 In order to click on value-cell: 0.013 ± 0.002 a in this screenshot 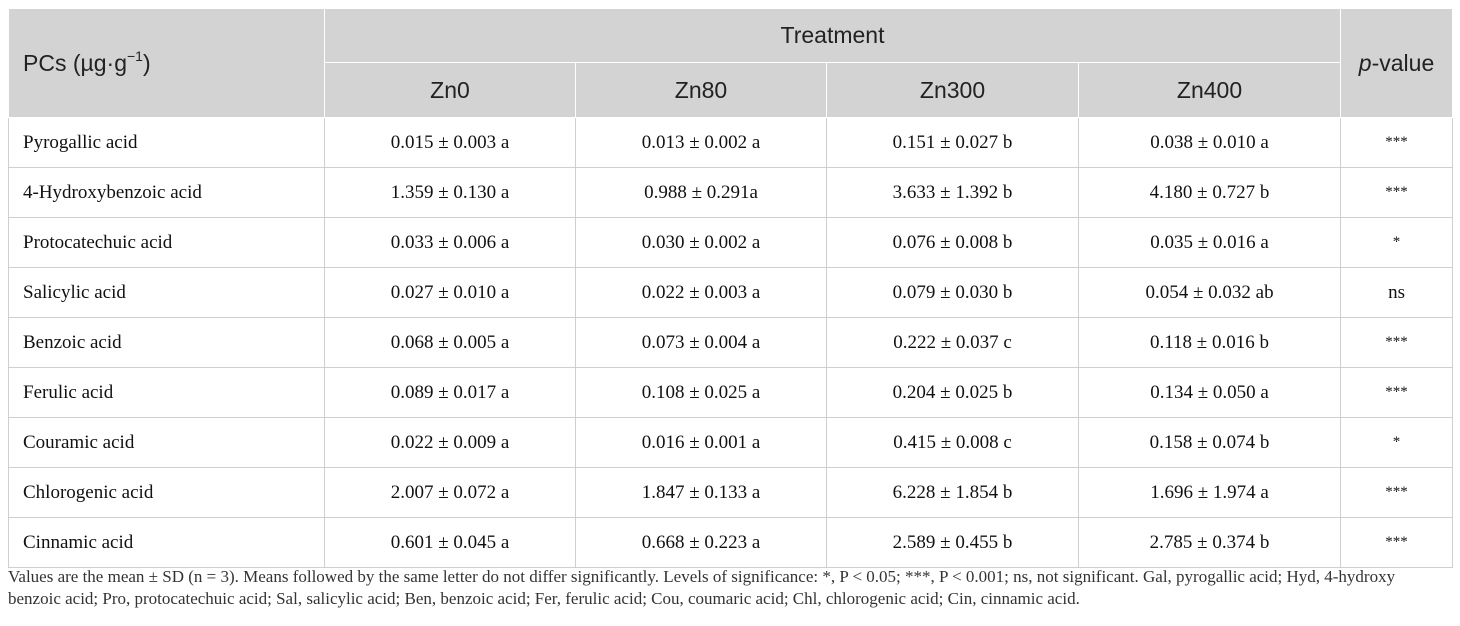, I will do `click(701, 142)`.